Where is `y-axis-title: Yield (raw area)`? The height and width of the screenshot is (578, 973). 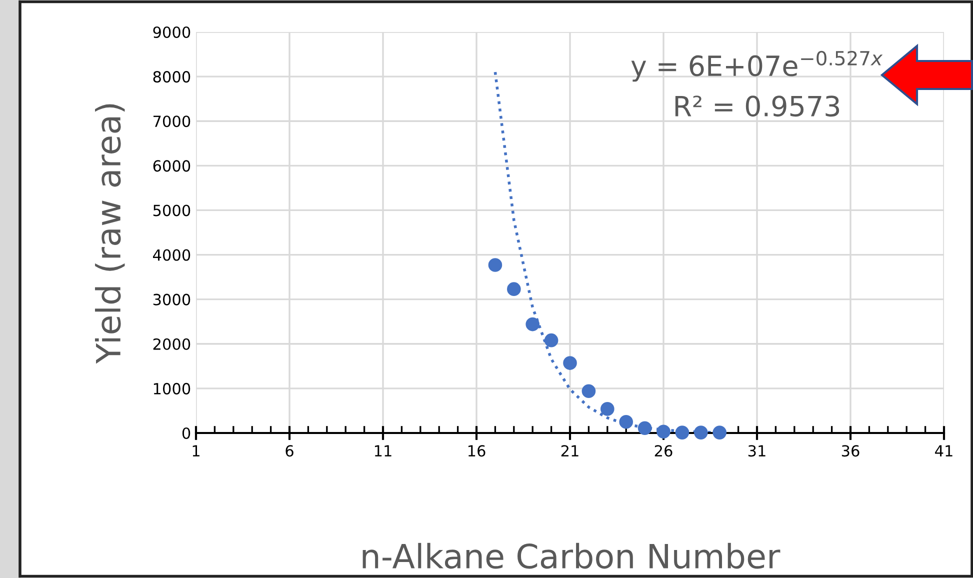
y-axis-title: Yield (raw area) is located at coordinates (109, 234).